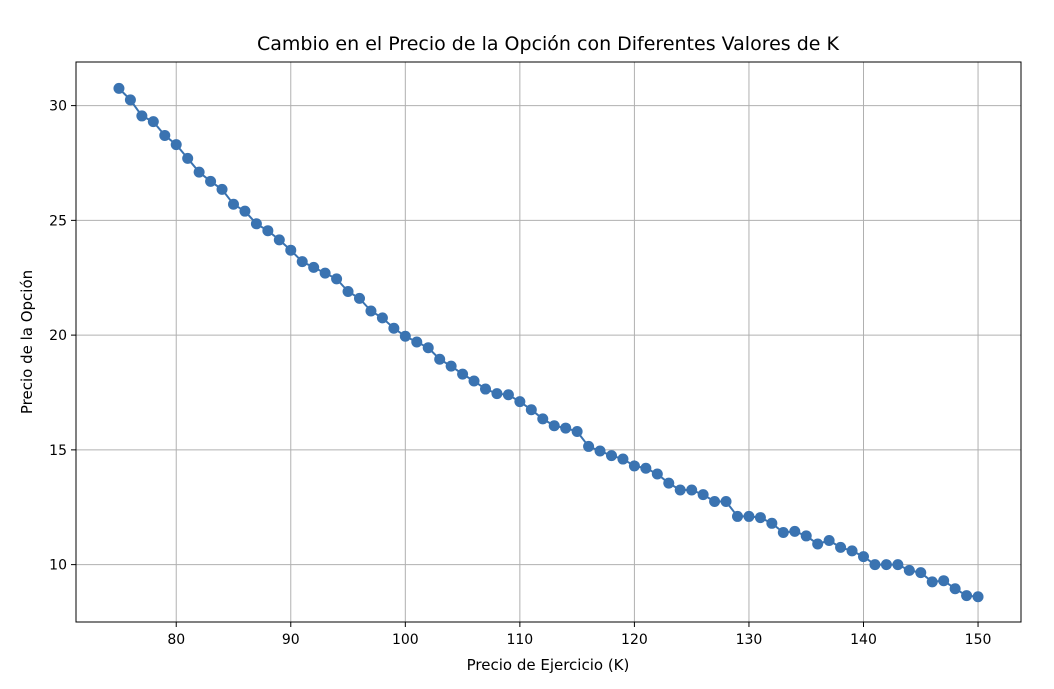  I want to click on y-tick-label: 15, so click(58, 451).